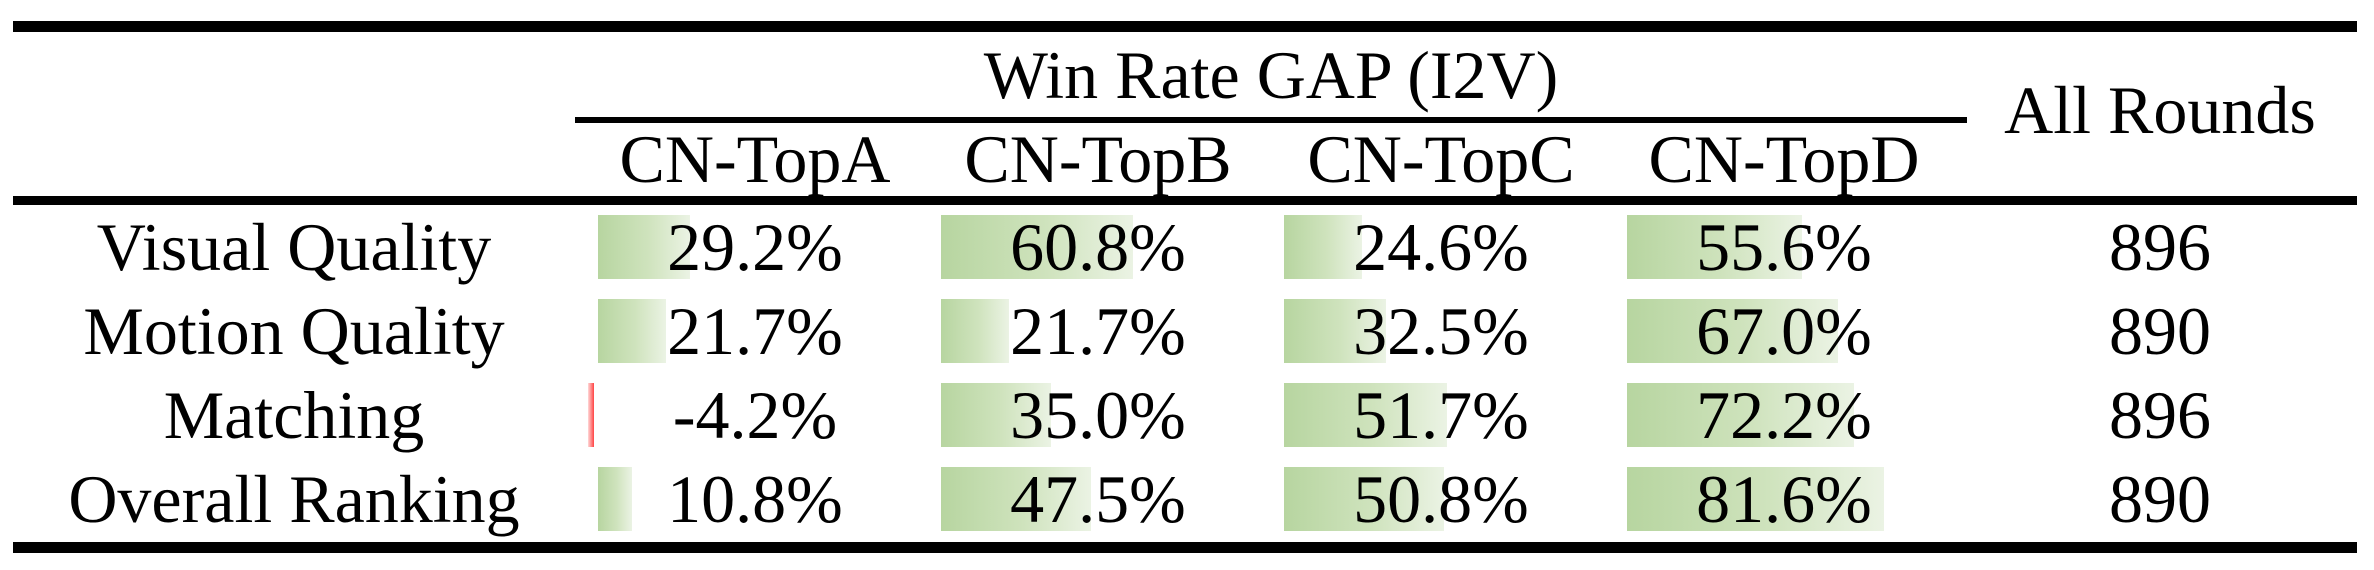  Describe the element at coordinates (1441, 159) in the screenshot. I see `column-header-cn-topc: CN-TopC` at that location.